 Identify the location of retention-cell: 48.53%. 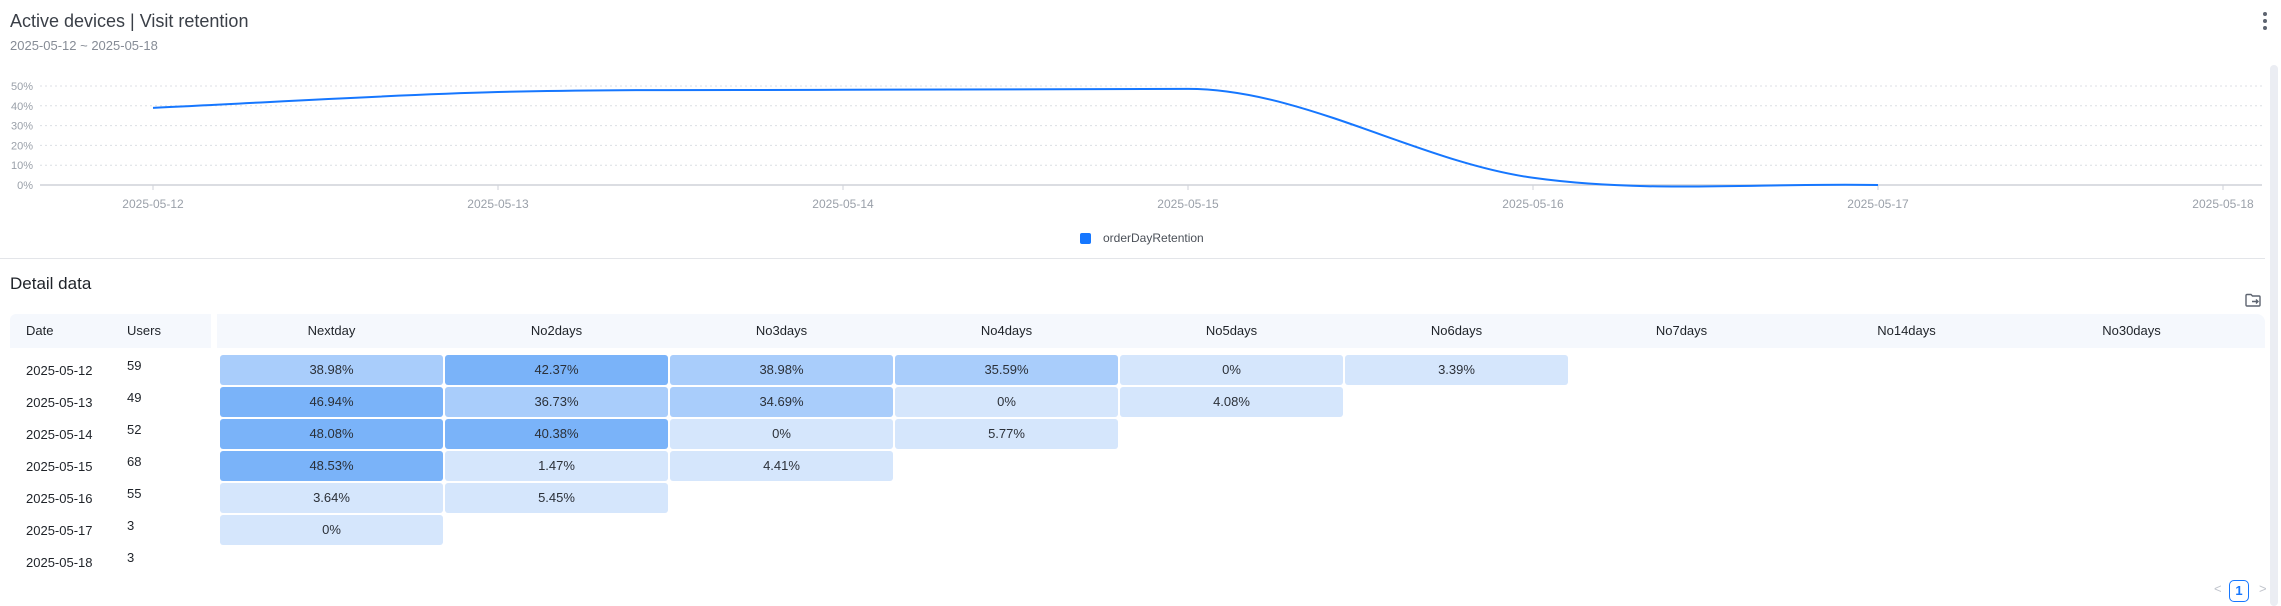
(331, 466).